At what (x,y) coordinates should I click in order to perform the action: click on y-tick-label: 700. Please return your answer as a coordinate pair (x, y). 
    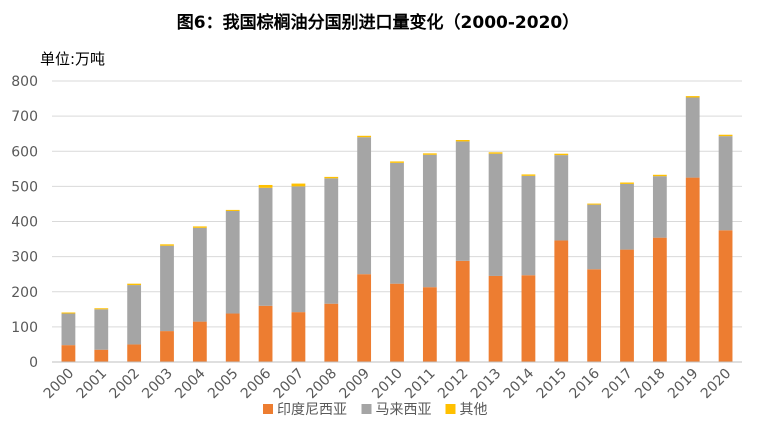
    Looking at the image, I should click on (24, 117).